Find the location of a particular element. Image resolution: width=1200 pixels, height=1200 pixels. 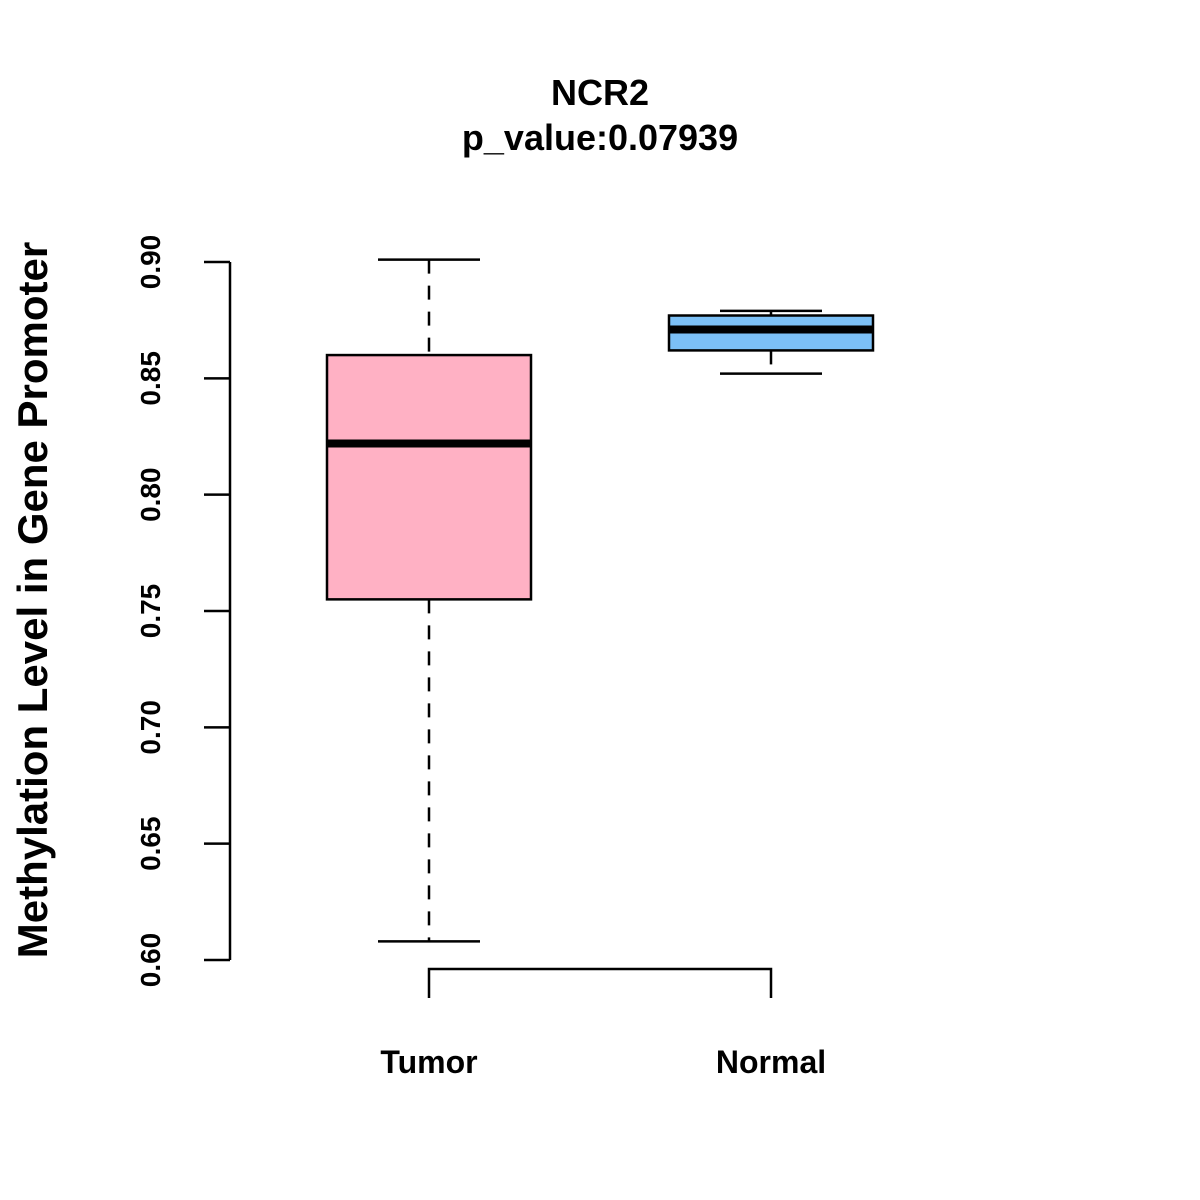

chart-title: NCR2 is located at coordinates (600, 92).